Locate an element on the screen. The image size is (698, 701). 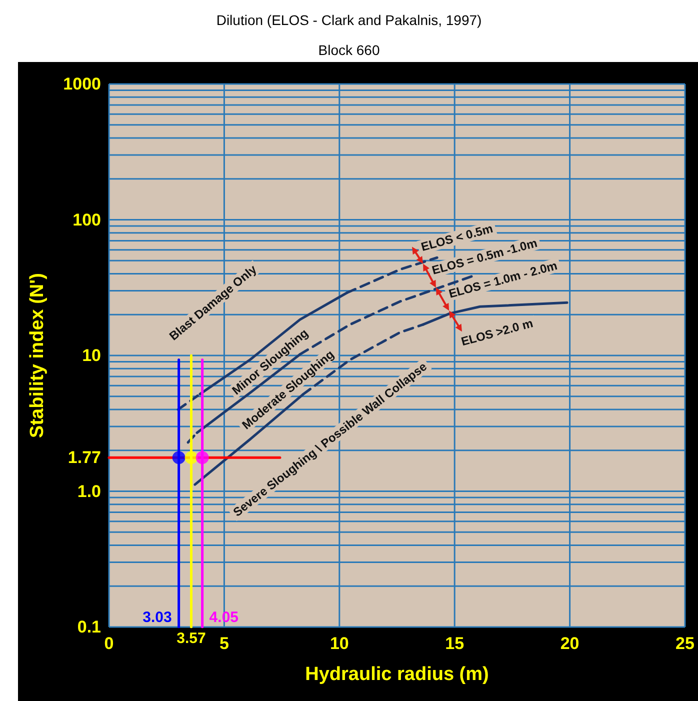
y-tick-label: 100 is located at coordinates (86, 220).